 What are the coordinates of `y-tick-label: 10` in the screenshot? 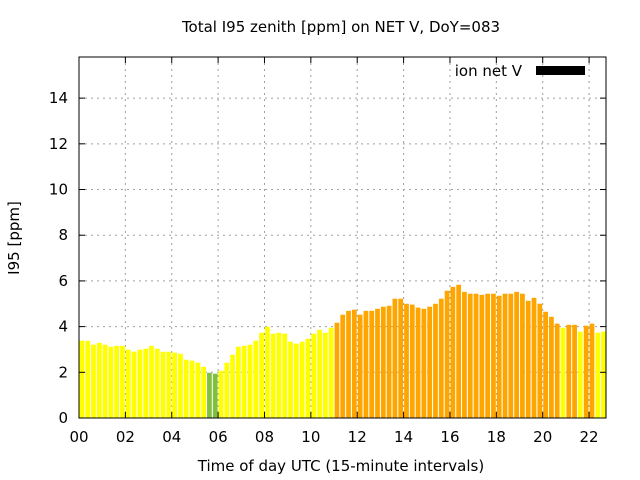 It's located at (58, 190).